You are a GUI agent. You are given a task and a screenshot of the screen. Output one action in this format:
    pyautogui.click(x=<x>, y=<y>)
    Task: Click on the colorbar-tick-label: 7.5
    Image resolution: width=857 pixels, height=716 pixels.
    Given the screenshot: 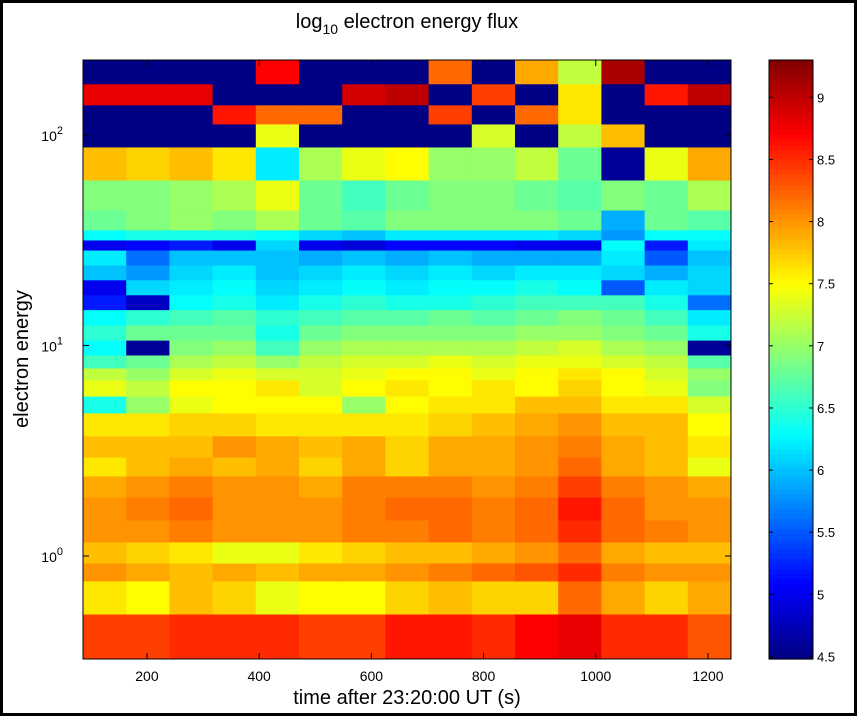 What is the action you would take?
    pyautogui.click(x=826, y=284)
    